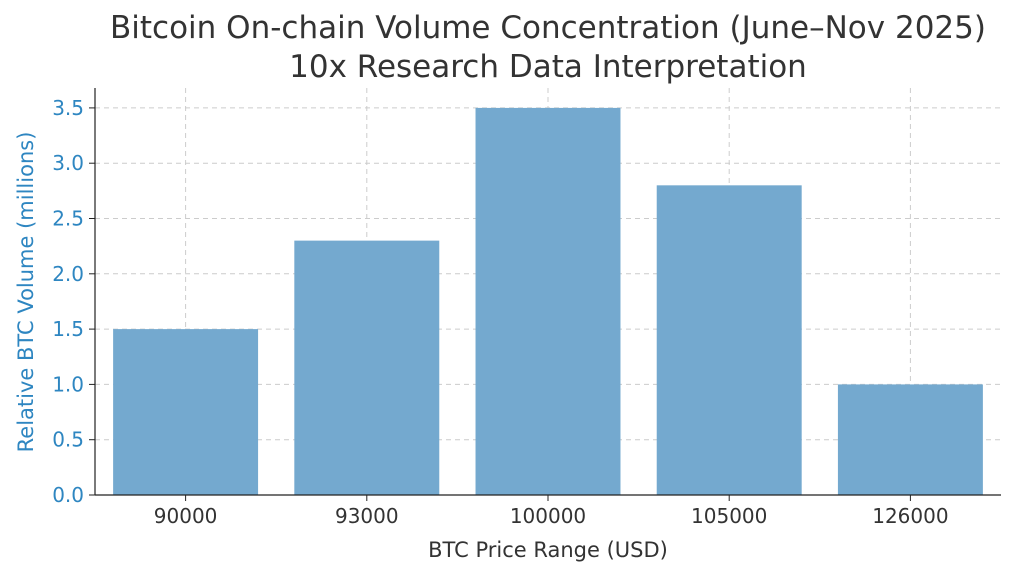 This screenshot has width=1024, height=574. What do you see at coordinates (68, 163) in the screenshot?
I see `y-tick-label: 3.0` at bounding box center [68, 163].